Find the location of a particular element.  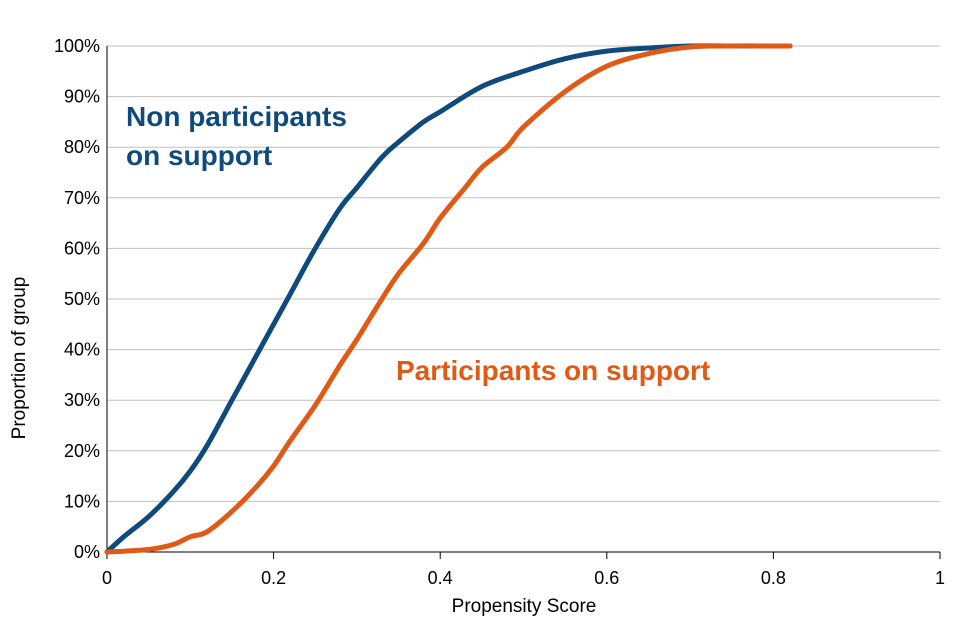

y-tick-label: 10% is located at coordinates (82, 501).